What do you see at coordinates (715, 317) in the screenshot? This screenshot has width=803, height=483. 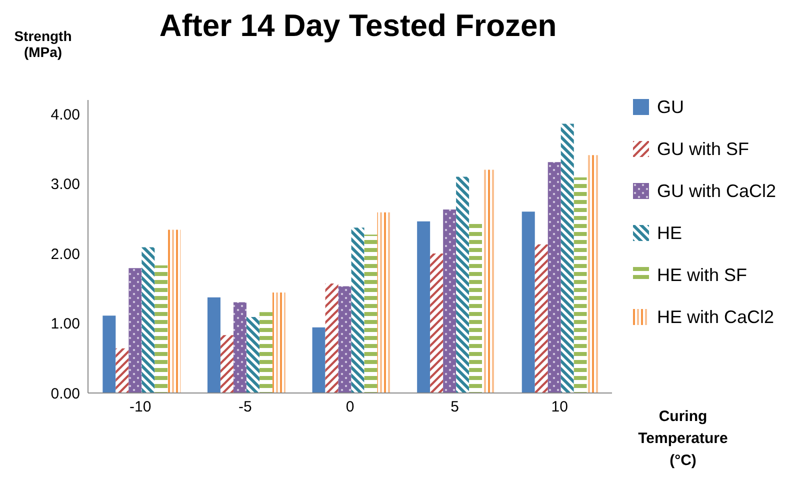 I see `legend-label: HE with CaCl2` at bounding box center [715, 317].